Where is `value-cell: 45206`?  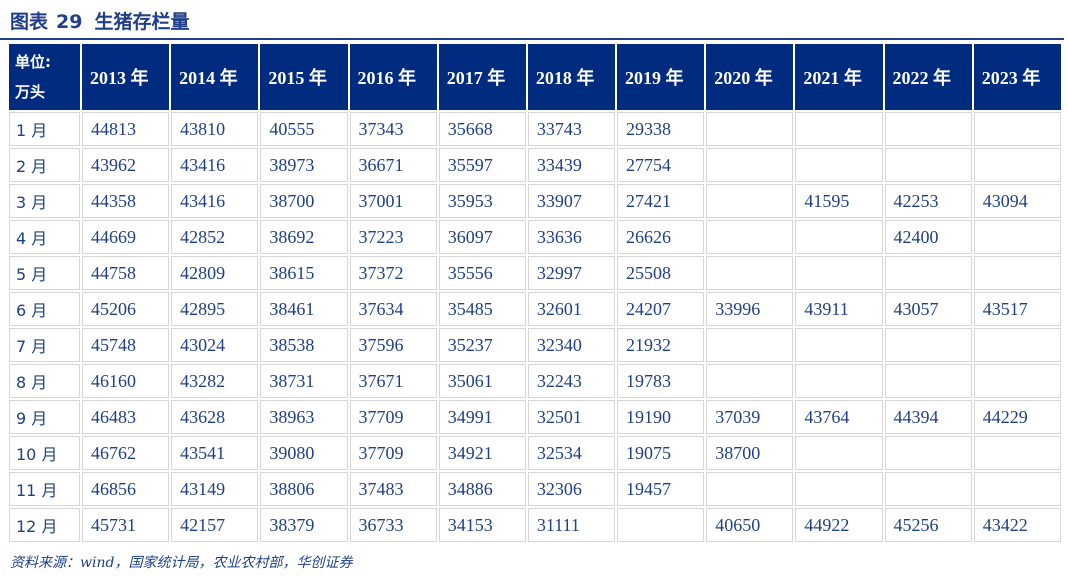
value-cell: 45206 is located at coordinates (126, 309).